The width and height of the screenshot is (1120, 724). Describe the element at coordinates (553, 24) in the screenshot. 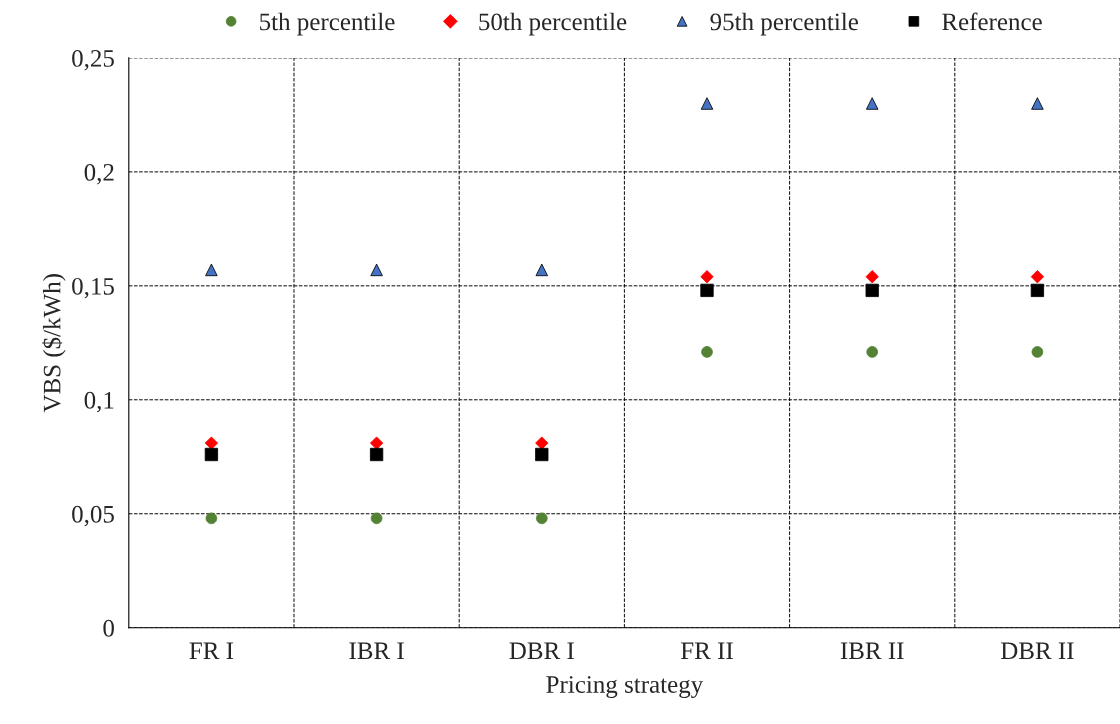

I see `legend-label: 50th percentile` at that location.